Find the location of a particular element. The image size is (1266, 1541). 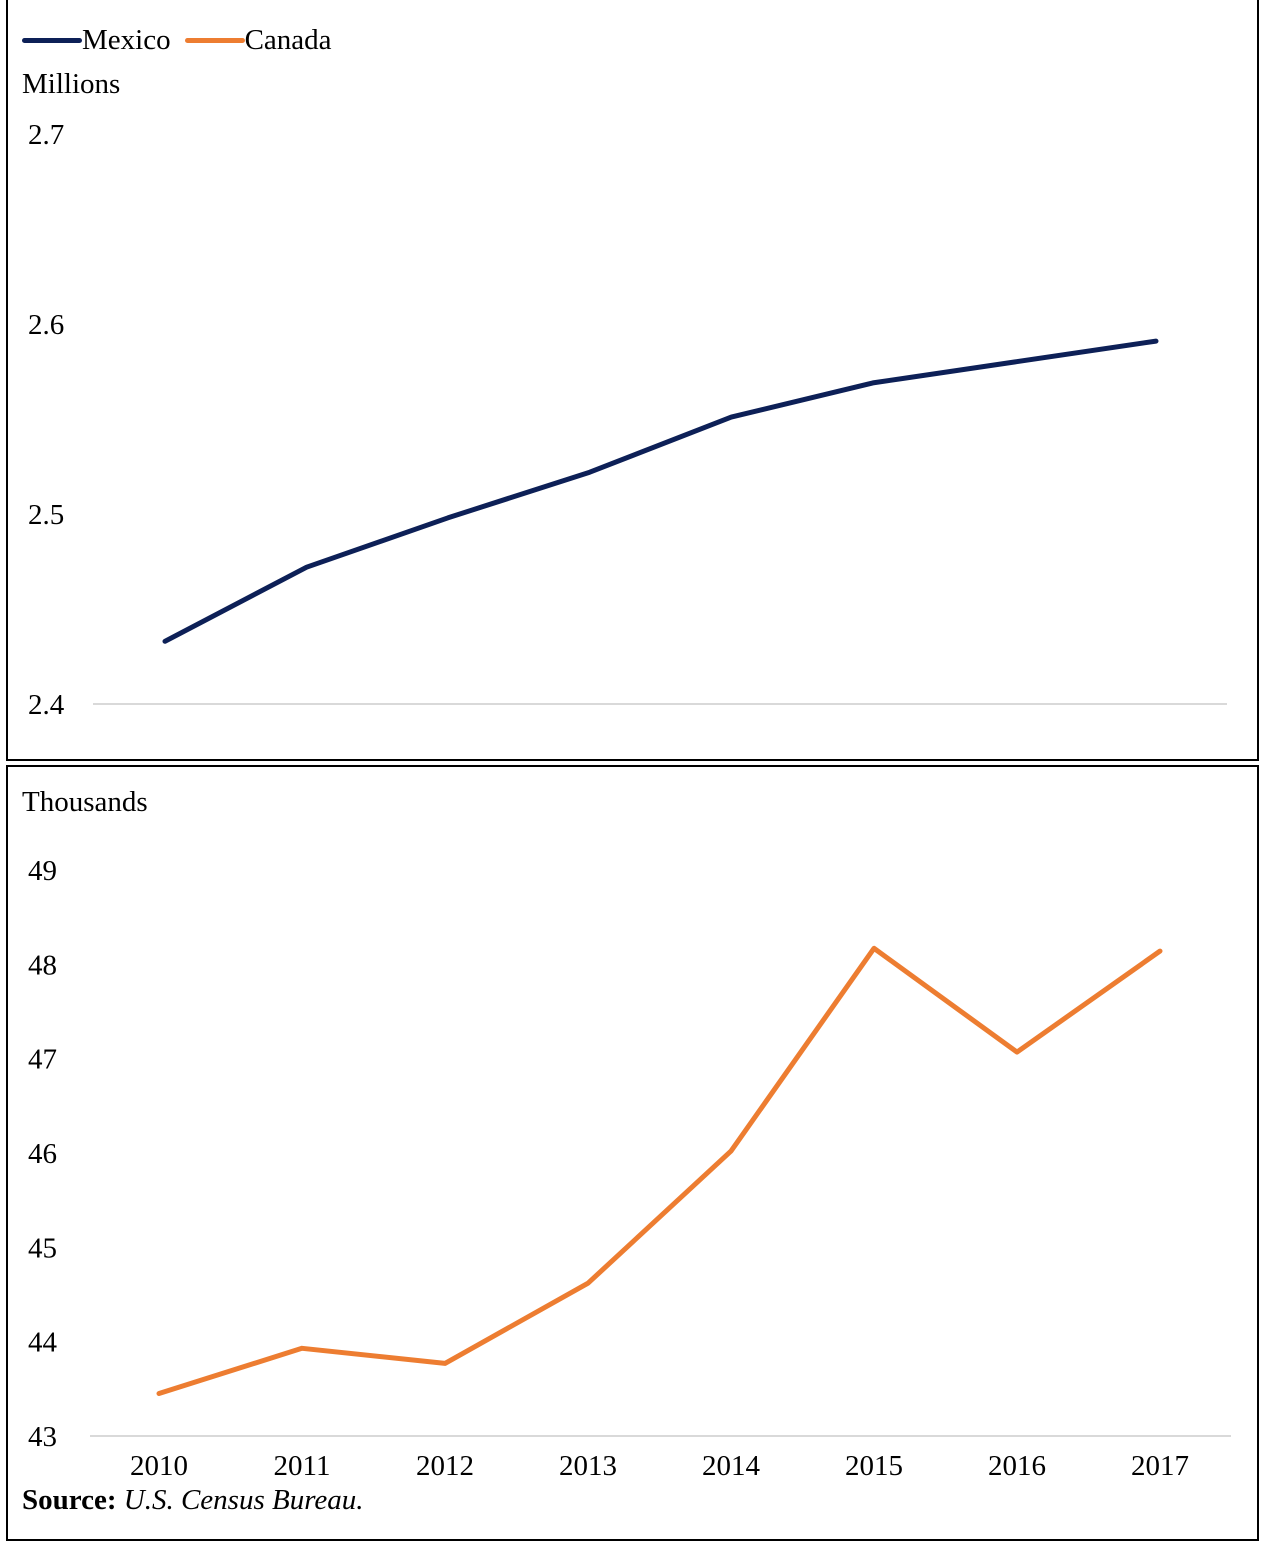

mexico-y-tick-label: 2.5 is located at coordinates (46, 515).